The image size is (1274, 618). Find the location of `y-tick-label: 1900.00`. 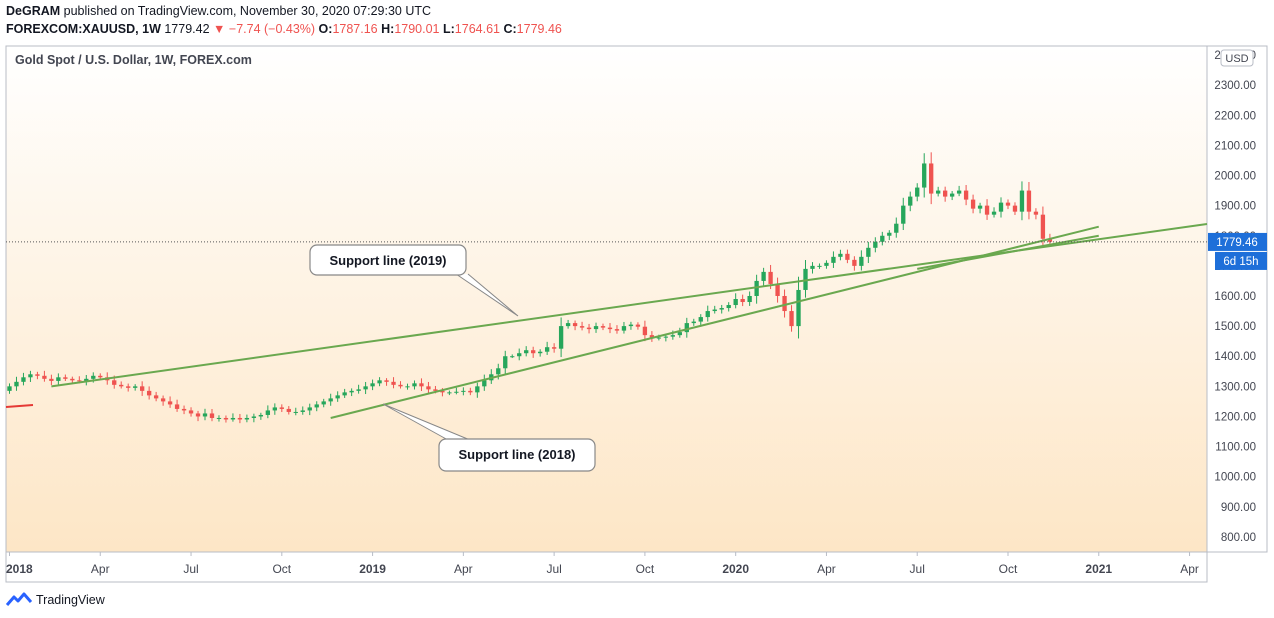

y-tick-label: 1900.00 is located at coordinates (1235, 207).